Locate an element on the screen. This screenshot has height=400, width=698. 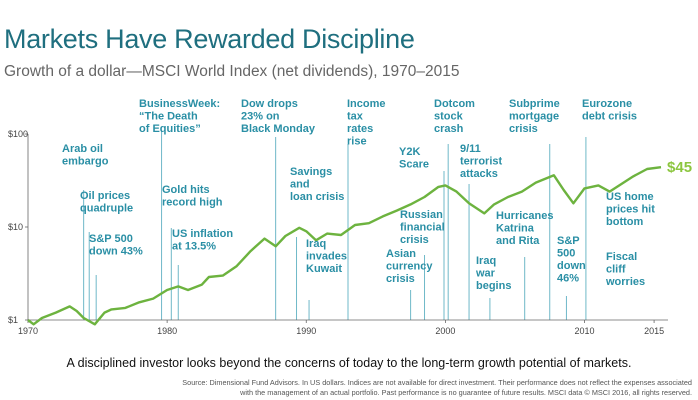
annotation-line-text: Black Monday is located at coordinates (278, 129).